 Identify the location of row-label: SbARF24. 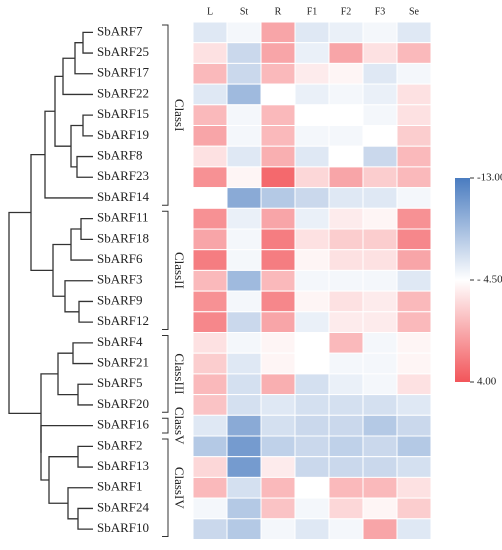
(123, 506).